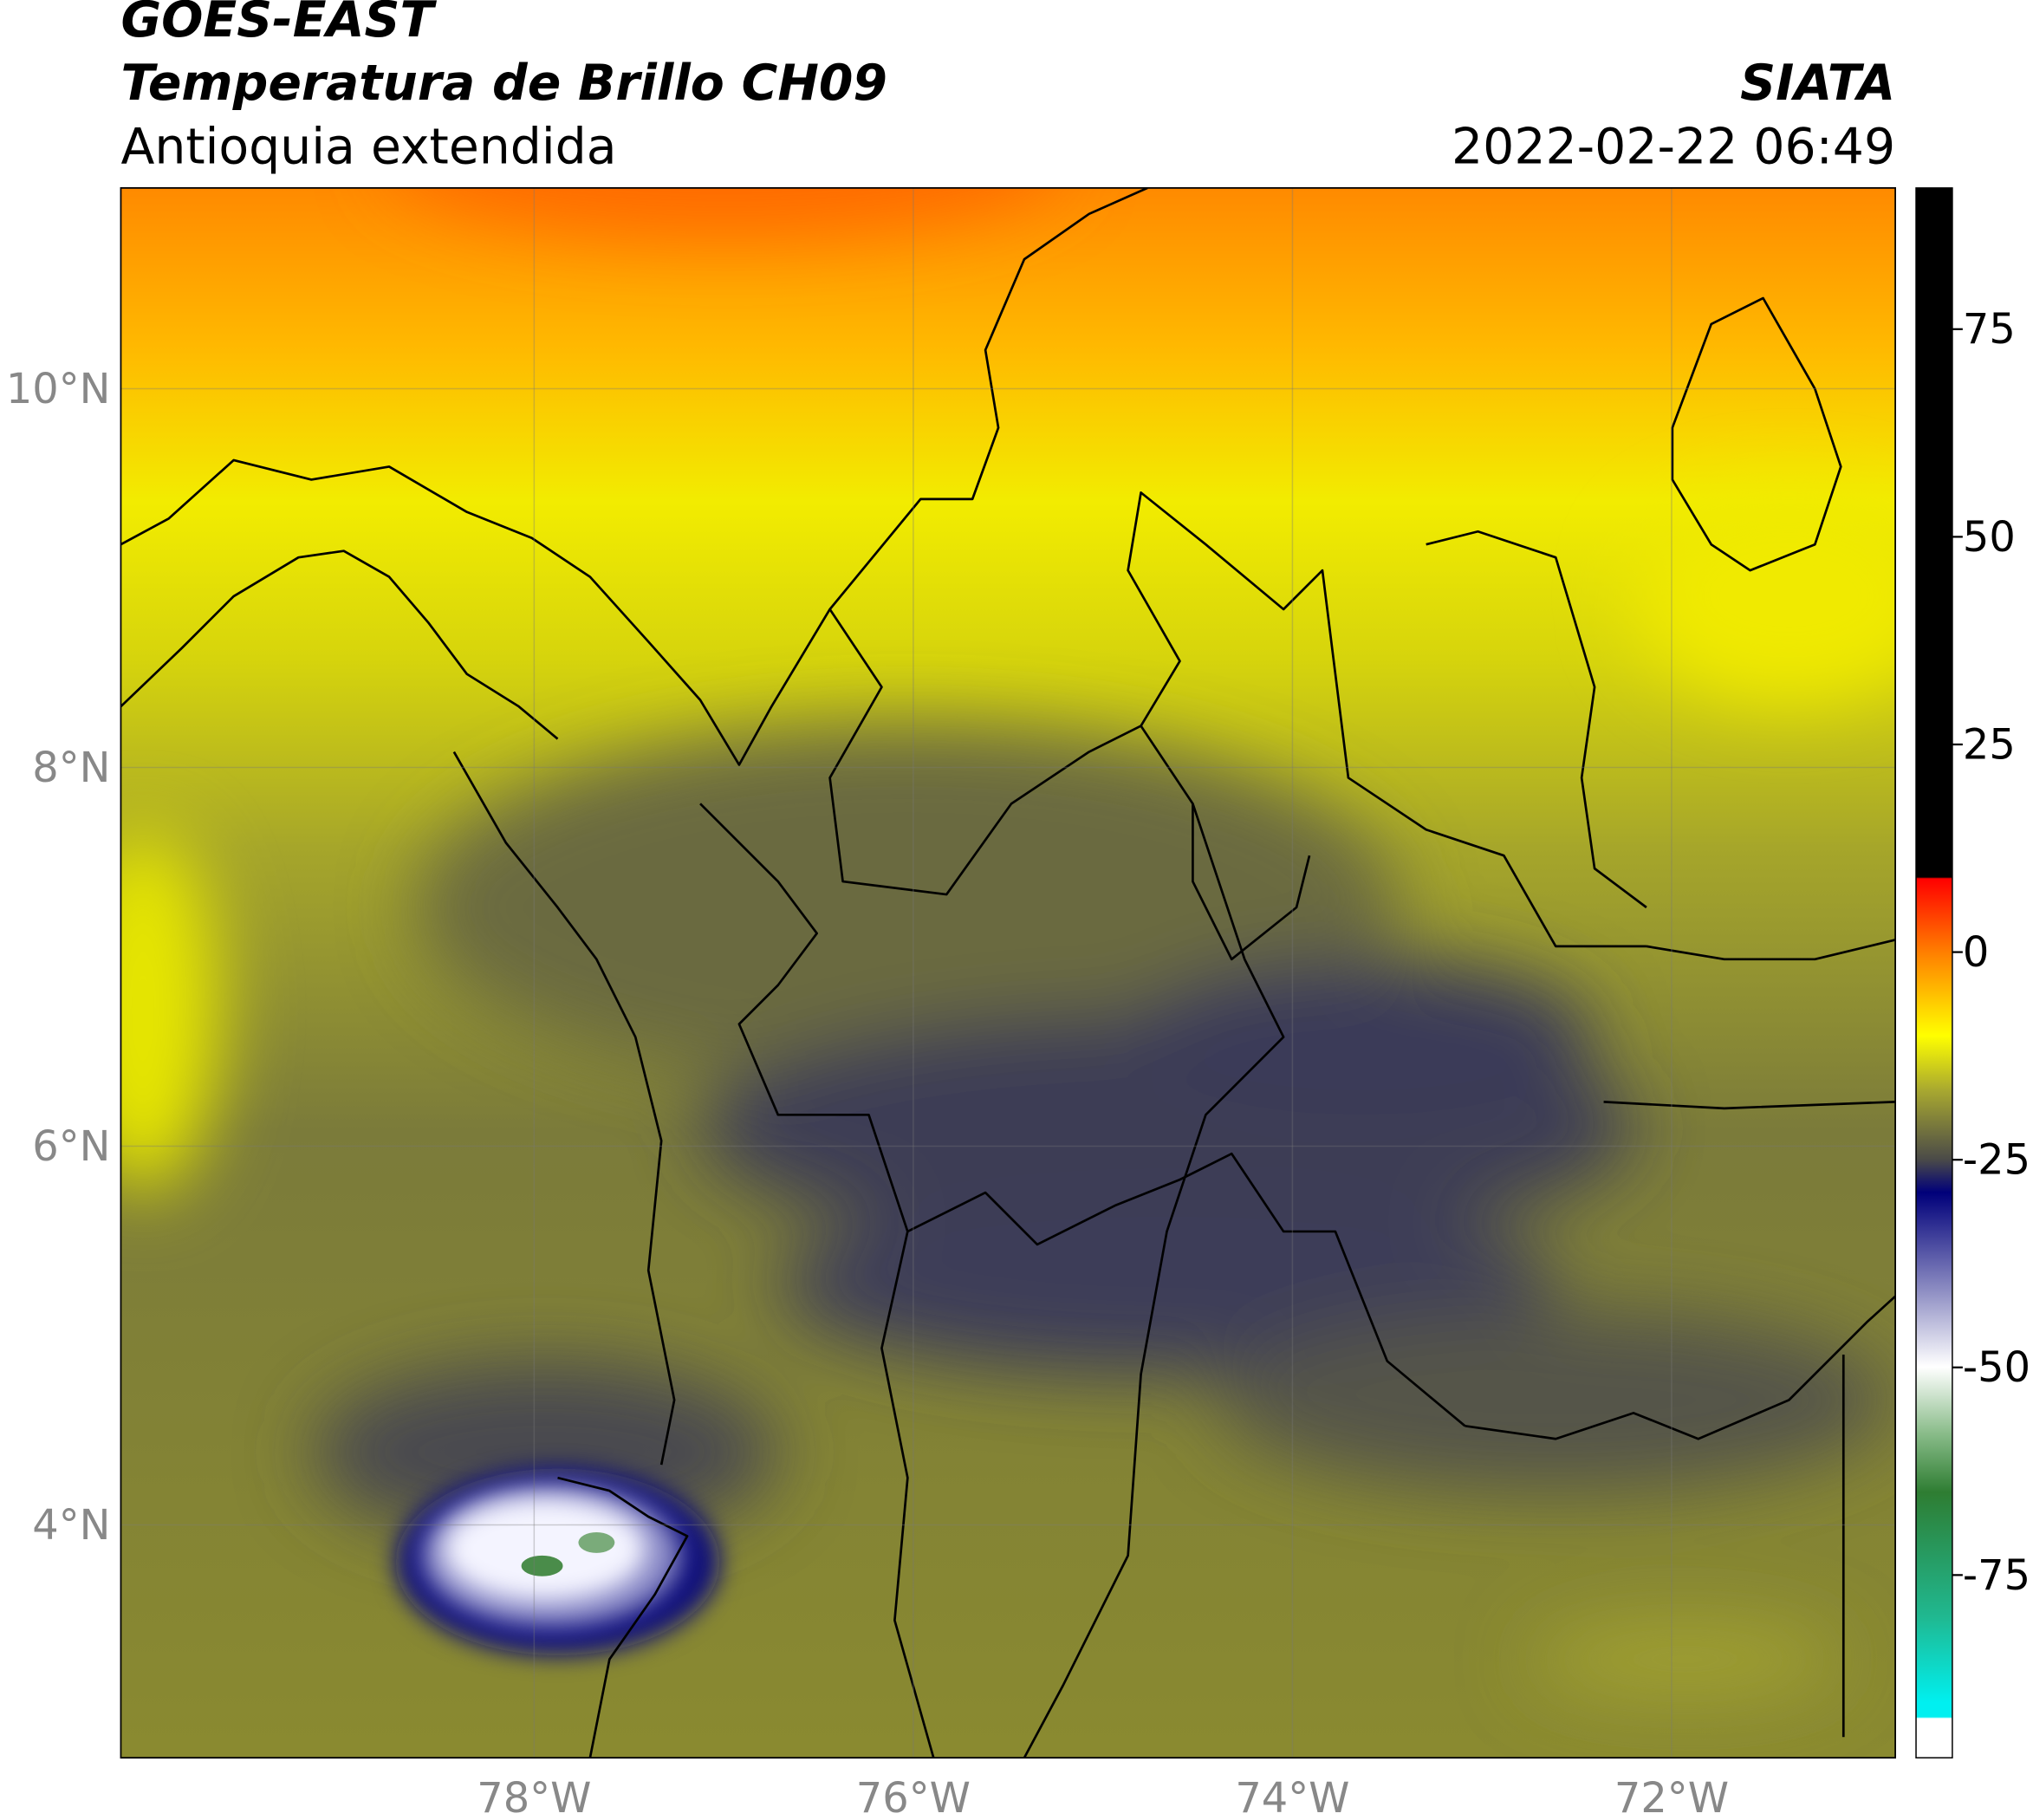  Describe the element at coordinates (1673, 146) in the screenshot. I see `datetime: 2022-02-22 06:49` at that location.